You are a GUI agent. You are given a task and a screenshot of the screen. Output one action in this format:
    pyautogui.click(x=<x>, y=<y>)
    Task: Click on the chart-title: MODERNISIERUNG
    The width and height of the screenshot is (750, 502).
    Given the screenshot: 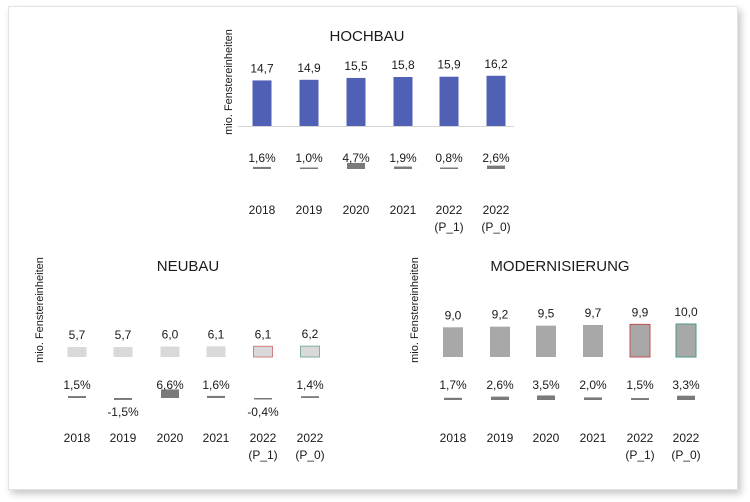 What is the action you would take?
    pyautogui.click(x=559, y=266)
    